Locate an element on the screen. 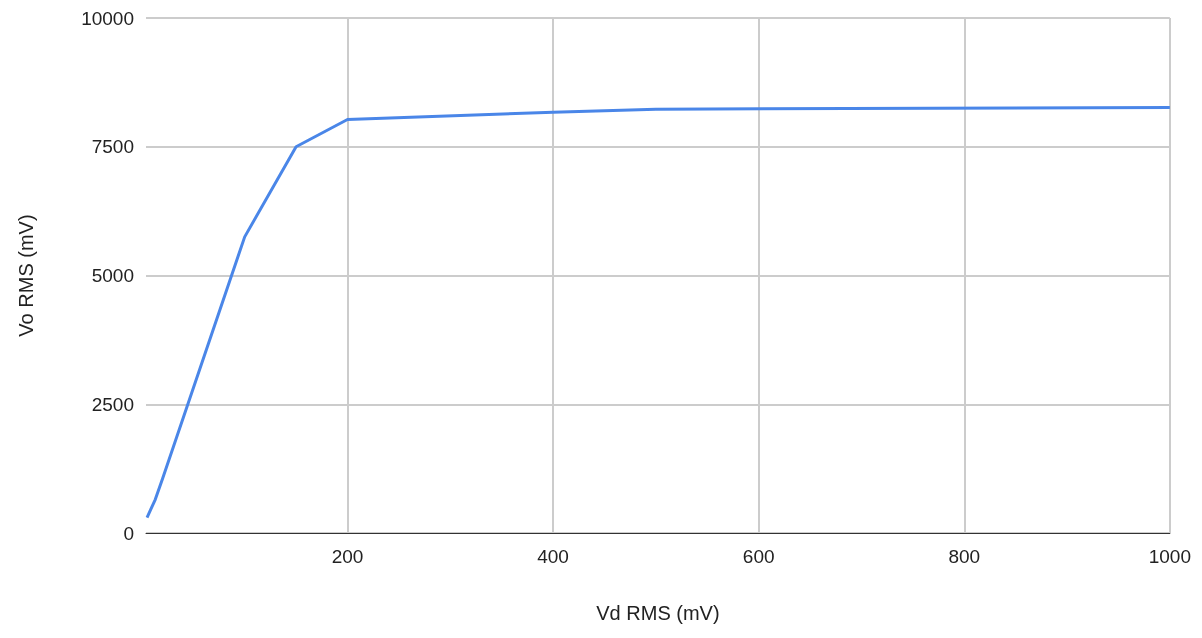 This screenshot has height=638, width=1202. x-tick-label: 600 is located at coordinates (758, 556).